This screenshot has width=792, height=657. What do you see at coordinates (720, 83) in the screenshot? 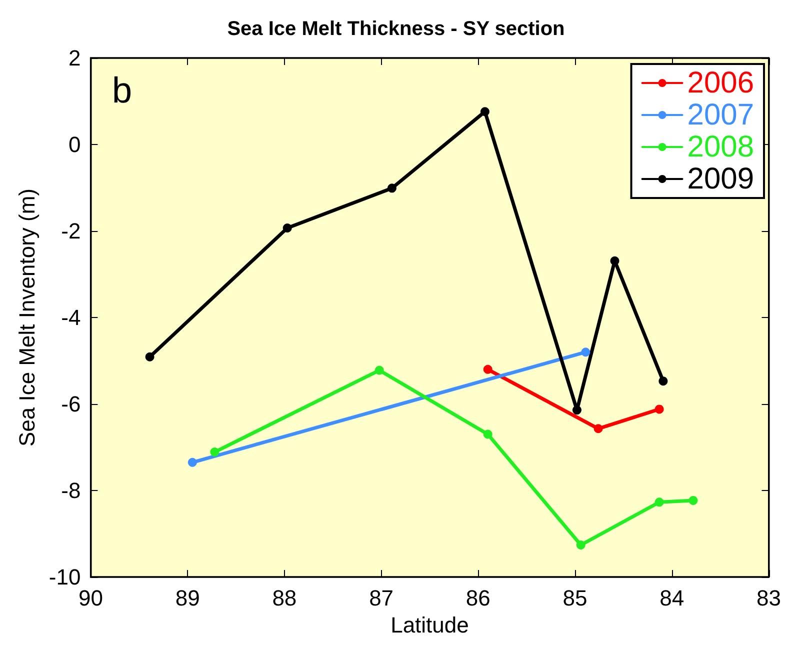
I see `legend-label: 2006` at bounding box center [720, 83].